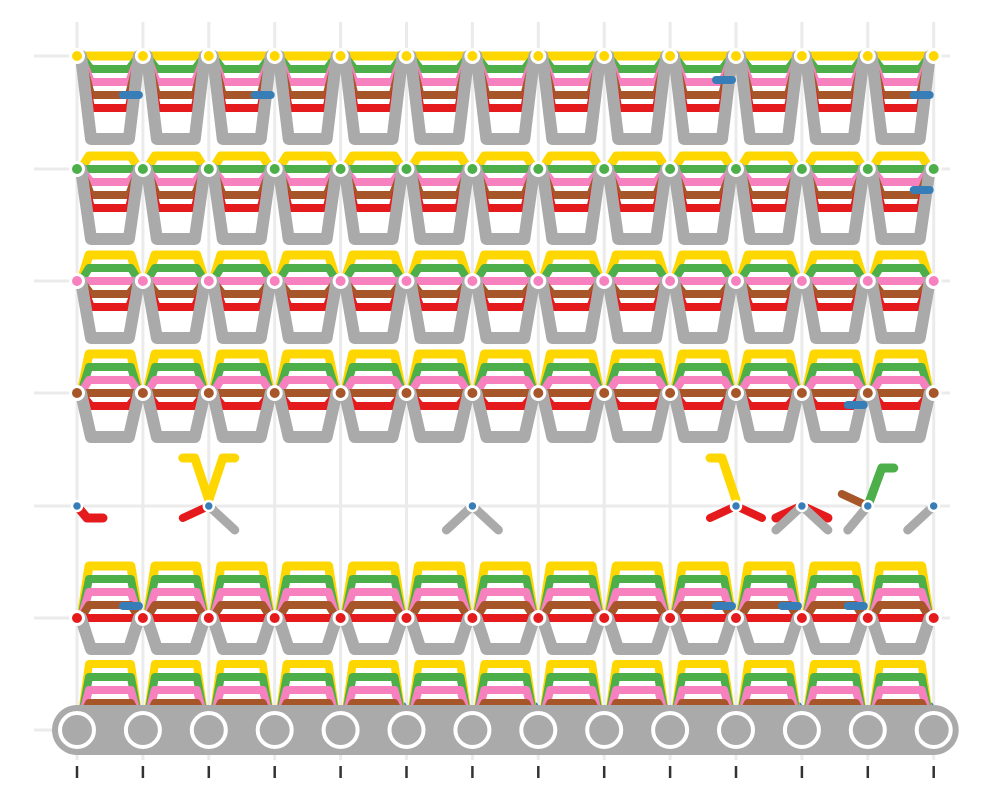  What do you see at coordinates (881, 487) in the screenshot?
I see `sparse-line` at bounding box center [881, 487].